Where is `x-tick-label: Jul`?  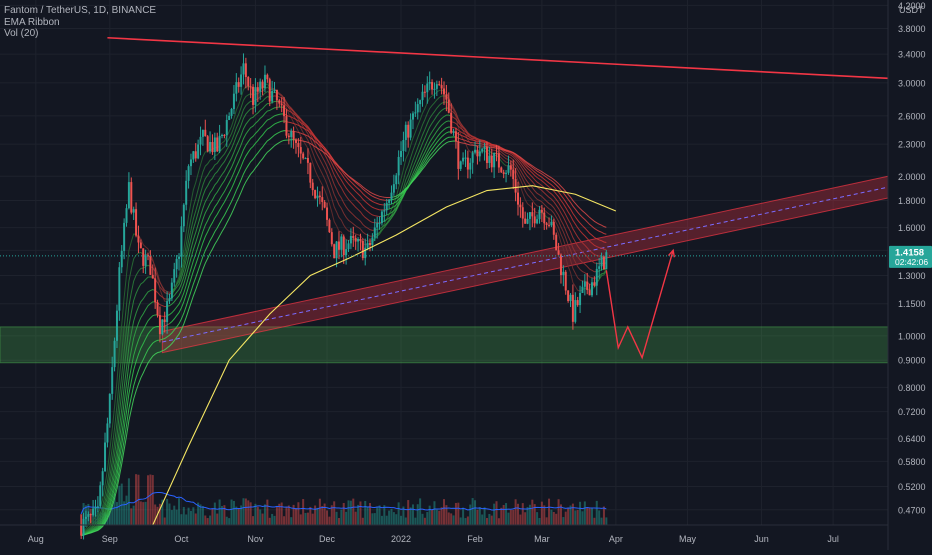
x-tick-label: Jul is located at coordinates (833, 539).